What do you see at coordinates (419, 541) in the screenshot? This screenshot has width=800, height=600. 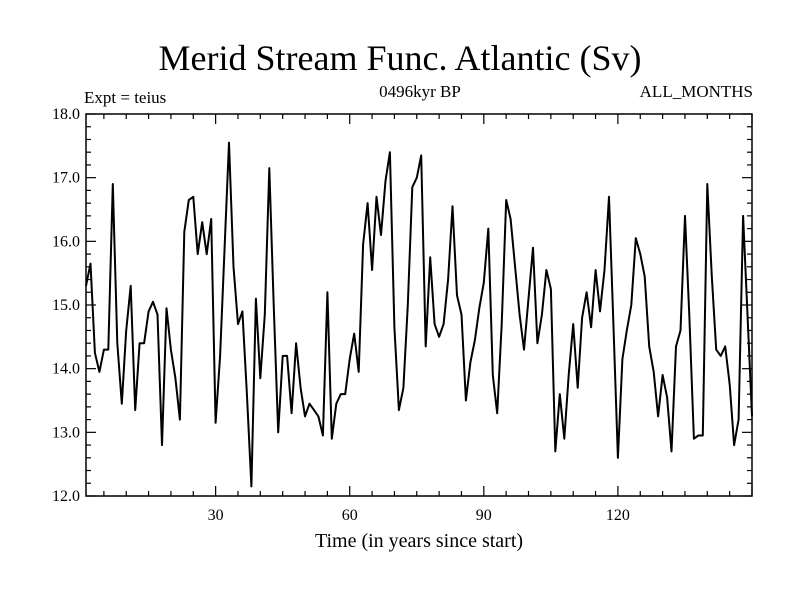 I see `x-axis-label: Time (in years since start)` at bounding box center [419, 541].